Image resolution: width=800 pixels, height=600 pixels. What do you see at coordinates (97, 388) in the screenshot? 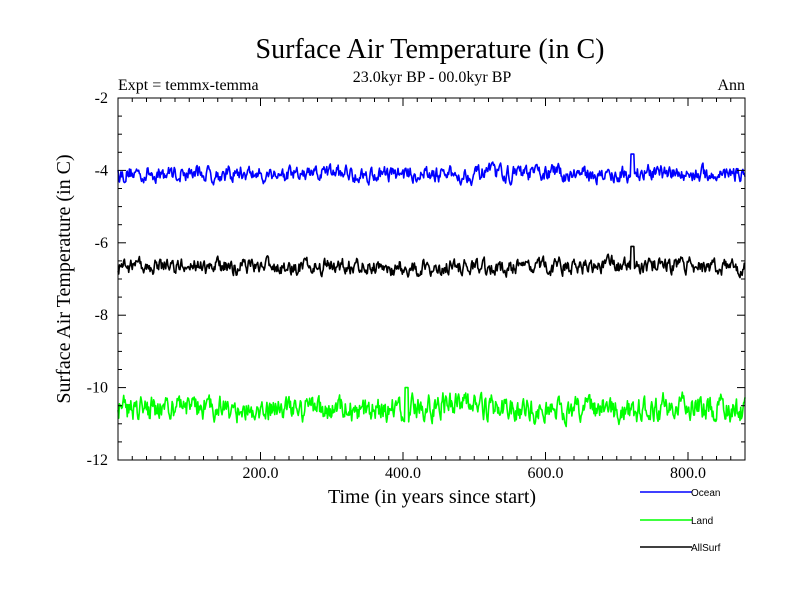
I see `y-tick-label: -10` at bounding box center [97, 388].